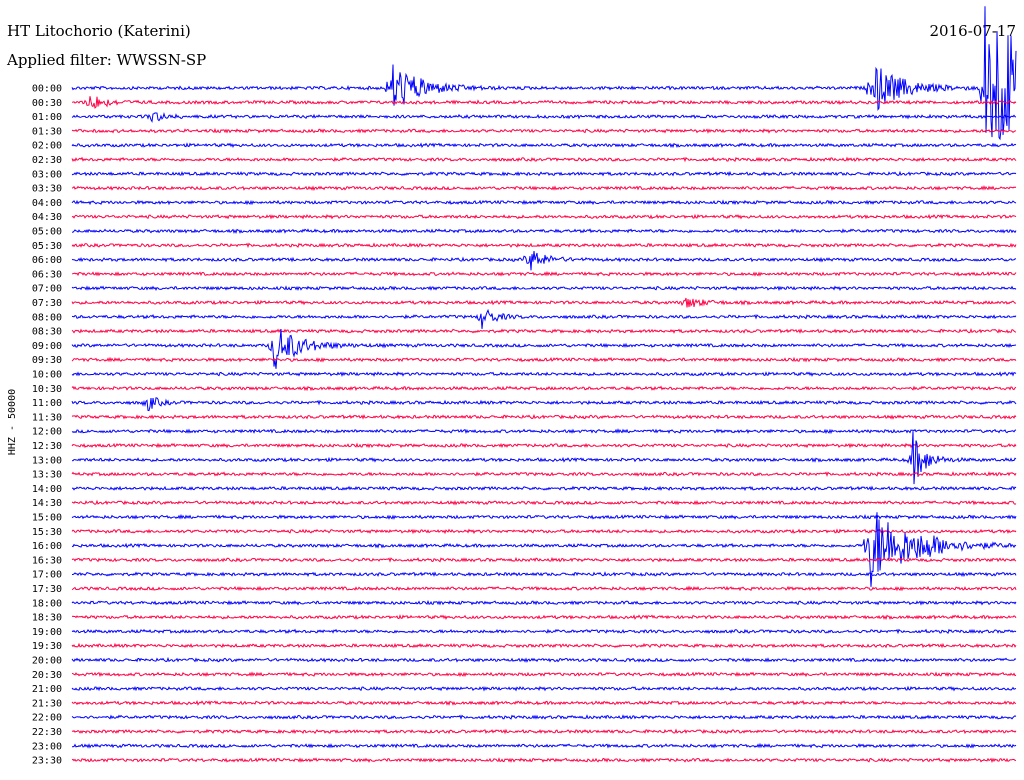 Image resolution: width=1024 pixels, height=780 pixels. Describe the element at coordinates (47, 503) in the screenshot. I see `row-label-1430: 14:30` at that location.